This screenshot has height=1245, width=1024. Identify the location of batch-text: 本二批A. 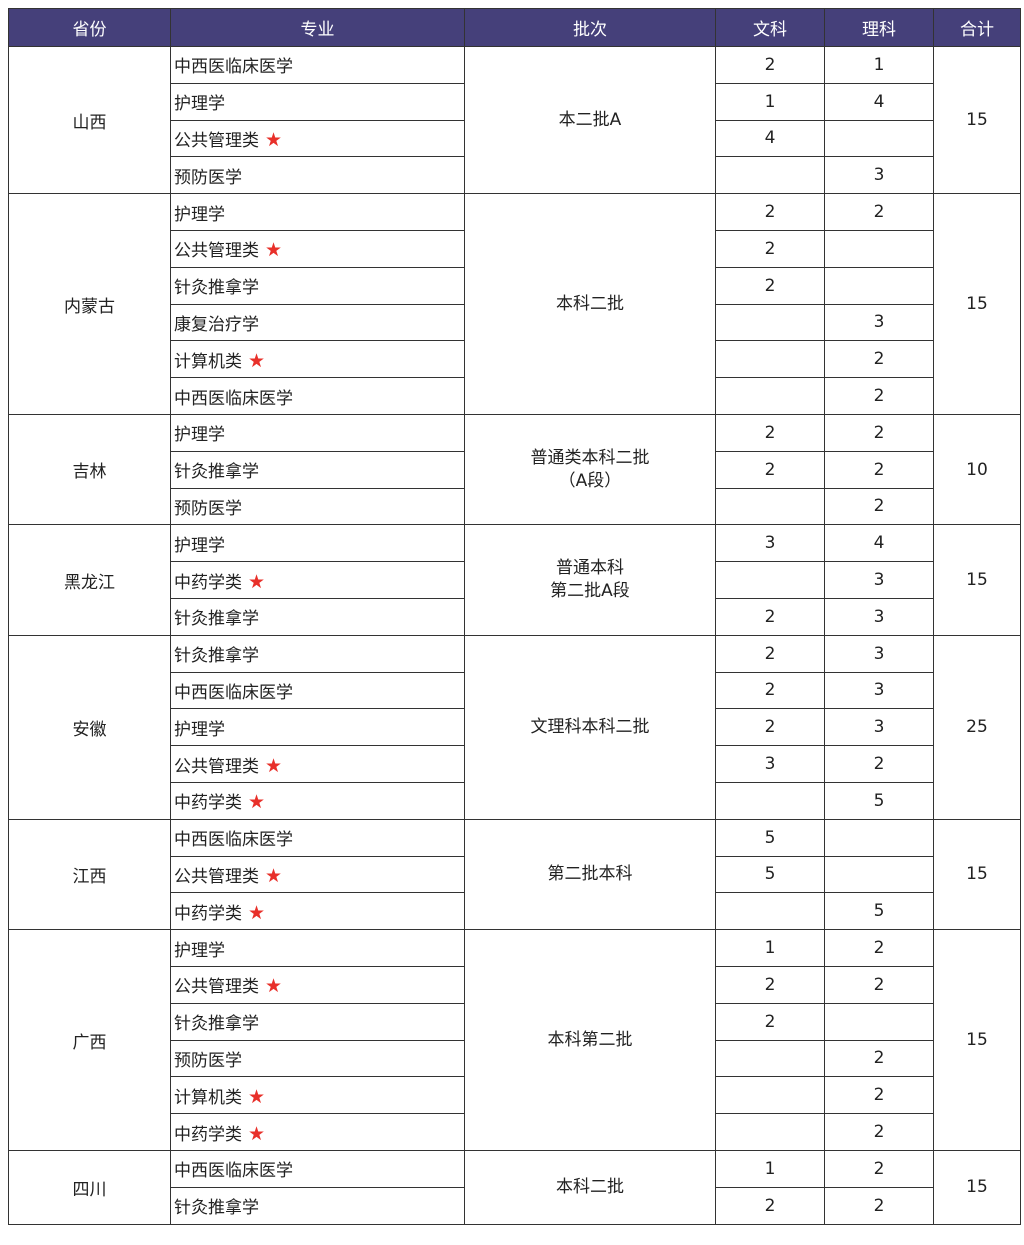
(590, 119).